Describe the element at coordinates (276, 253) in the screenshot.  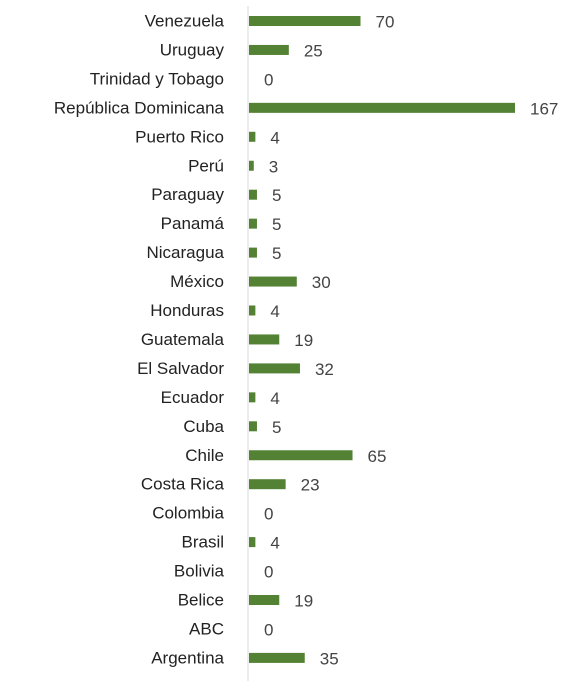
I see `value-label-nicaragua: 5` at that location.